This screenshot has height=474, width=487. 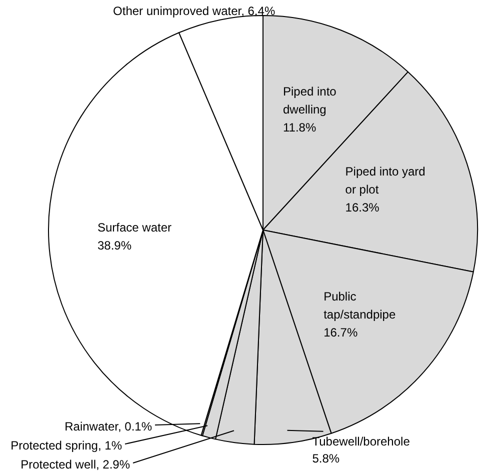 What do you see at coordinates (299, 127) in the screenshot?
I see `data-label: 11.8%` at bounding box center [299, 127].